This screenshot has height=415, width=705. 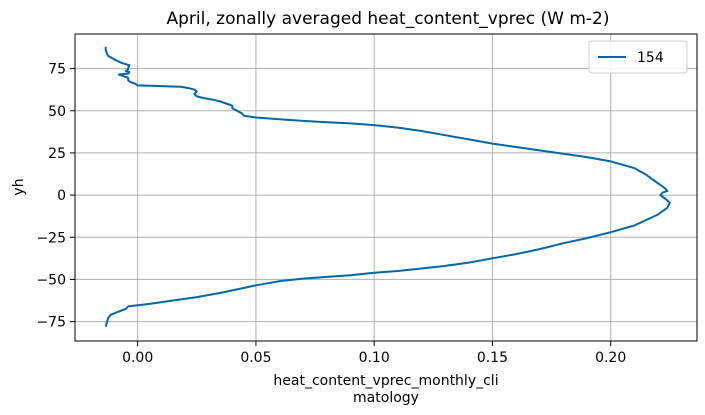 What do you see at coordinates (374, 358) in the screenshot?
I see `x-tick-label: 0.10` at bounding box center [374, 358].